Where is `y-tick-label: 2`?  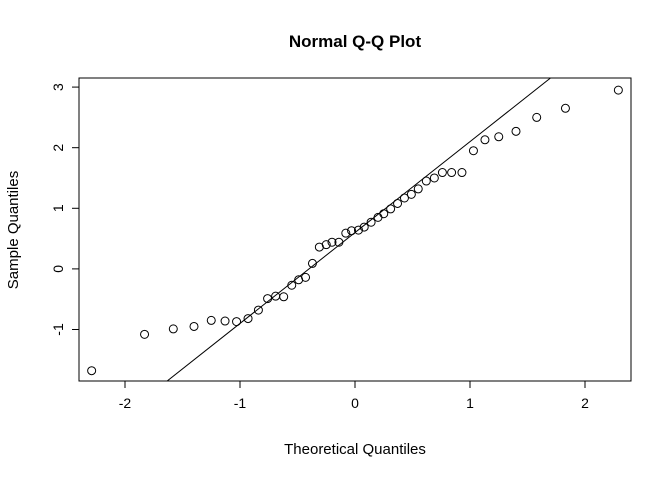 y-tick-label: 2 is located at coordinates (58, 148).